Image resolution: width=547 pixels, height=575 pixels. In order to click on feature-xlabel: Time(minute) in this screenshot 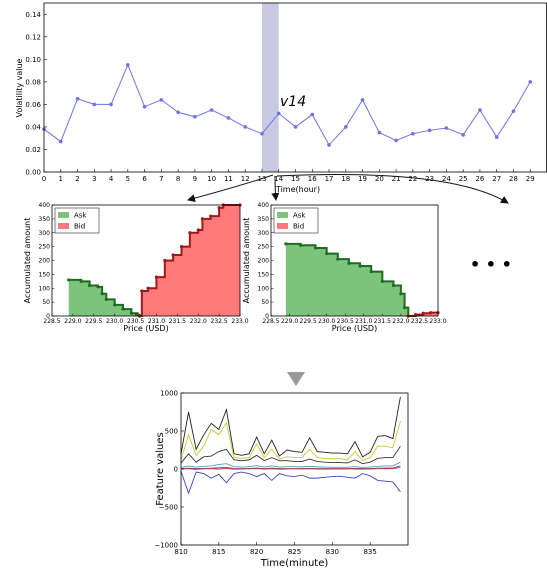, I will do `click(294, 563)`.